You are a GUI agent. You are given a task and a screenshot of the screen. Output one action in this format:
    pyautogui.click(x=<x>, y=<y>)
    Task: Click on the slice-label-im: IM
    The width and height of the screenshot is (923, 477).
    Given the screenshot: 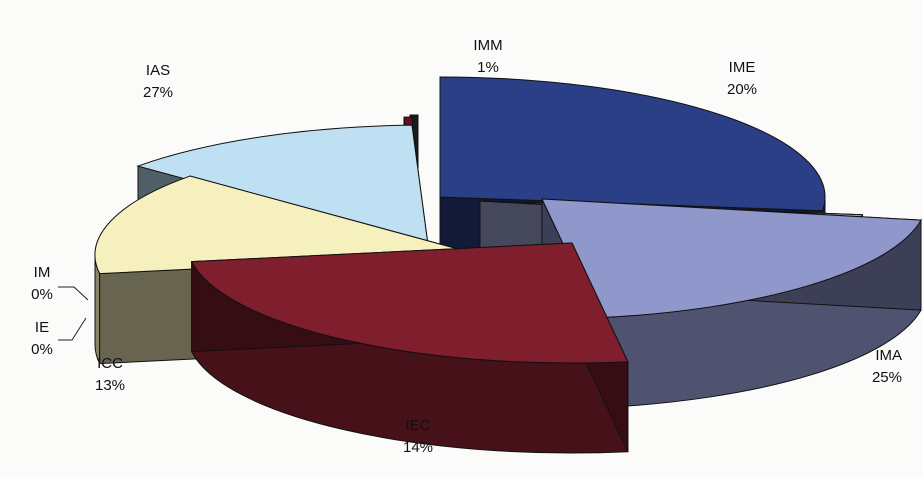 What is the action you would take?
    pyautogui.click(x=42, y=272)
    